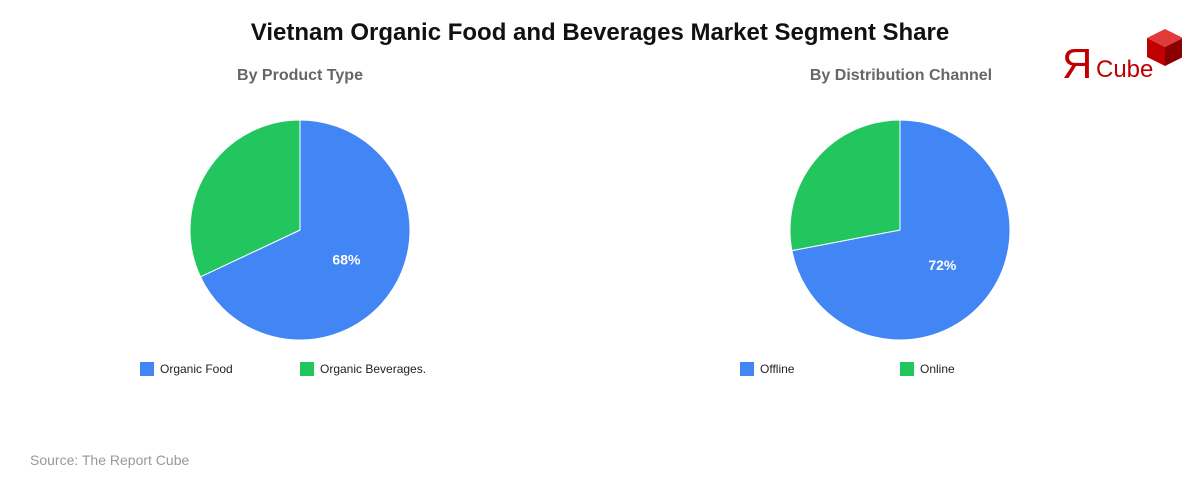 This screenshot has width=1200, height=480. I want to click on legend-item-organic-beverages: Organic Beverages., so click(363, 369).